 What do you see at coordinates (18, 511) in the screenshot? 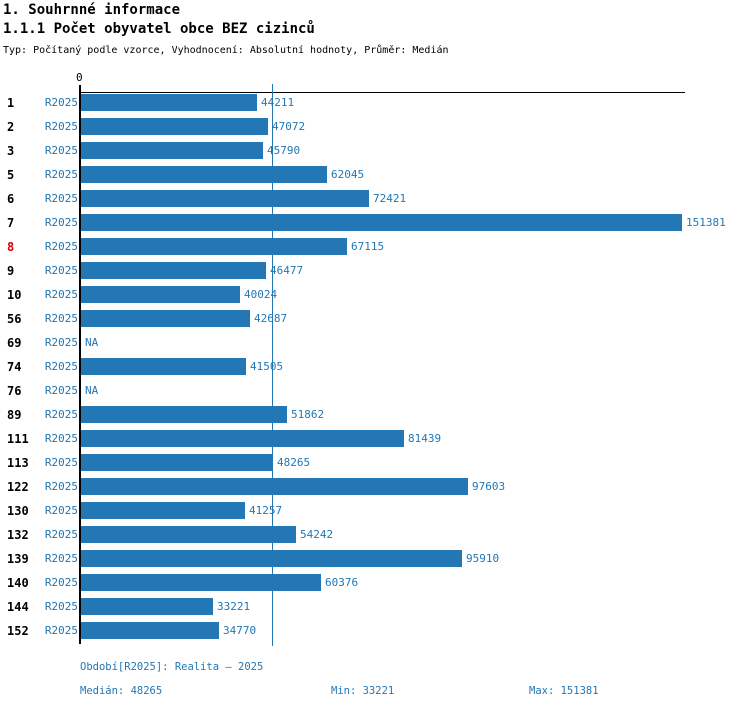
I see `row-number-label: 130` at bounding box center [18, 511].